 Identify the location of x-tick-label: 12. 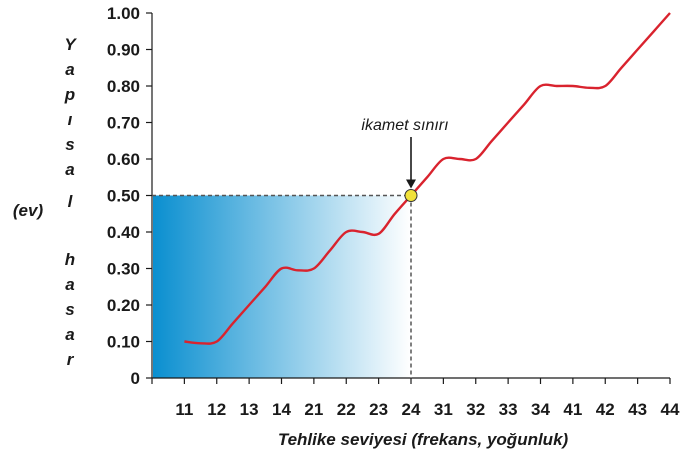
(216, 409).